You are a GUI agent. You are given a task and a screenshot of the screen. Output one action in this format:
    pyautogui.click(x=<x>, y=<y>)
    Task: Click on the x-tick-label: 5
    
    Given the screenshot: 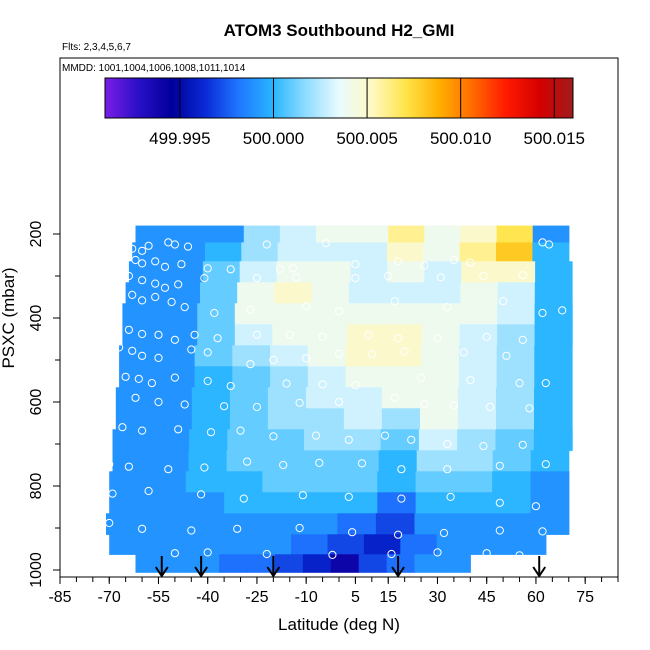 What is the action you would take?
    pyautogui.click(x=355, y=597)
    